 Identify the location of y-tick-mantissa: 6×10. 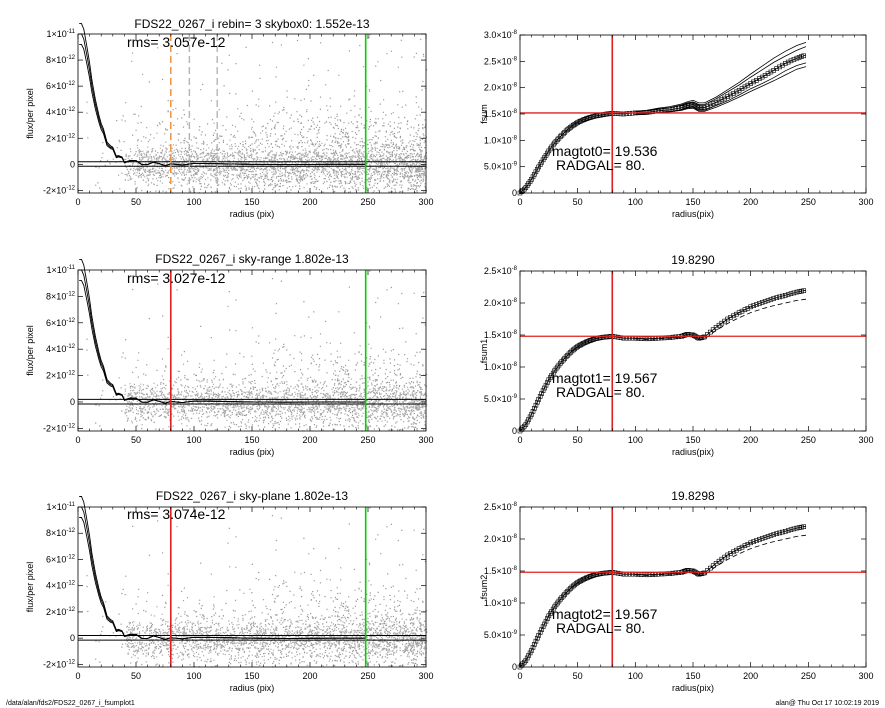
(56, 86).